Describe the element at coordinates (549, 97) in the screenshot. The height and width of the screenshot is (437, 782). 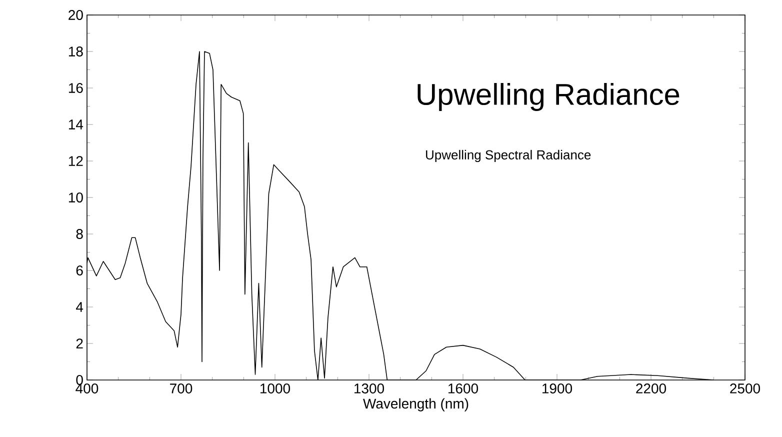
I see `text: Upwelling Radiance` at that location.